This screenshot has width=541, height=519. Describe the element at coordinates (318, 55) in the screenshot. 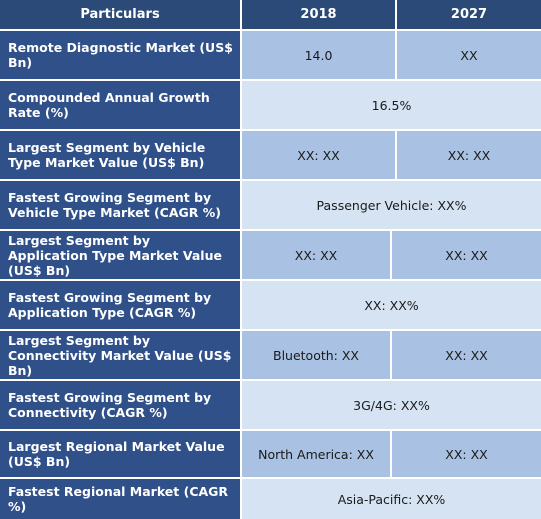

I see `value-2018: 14.0` at that location.